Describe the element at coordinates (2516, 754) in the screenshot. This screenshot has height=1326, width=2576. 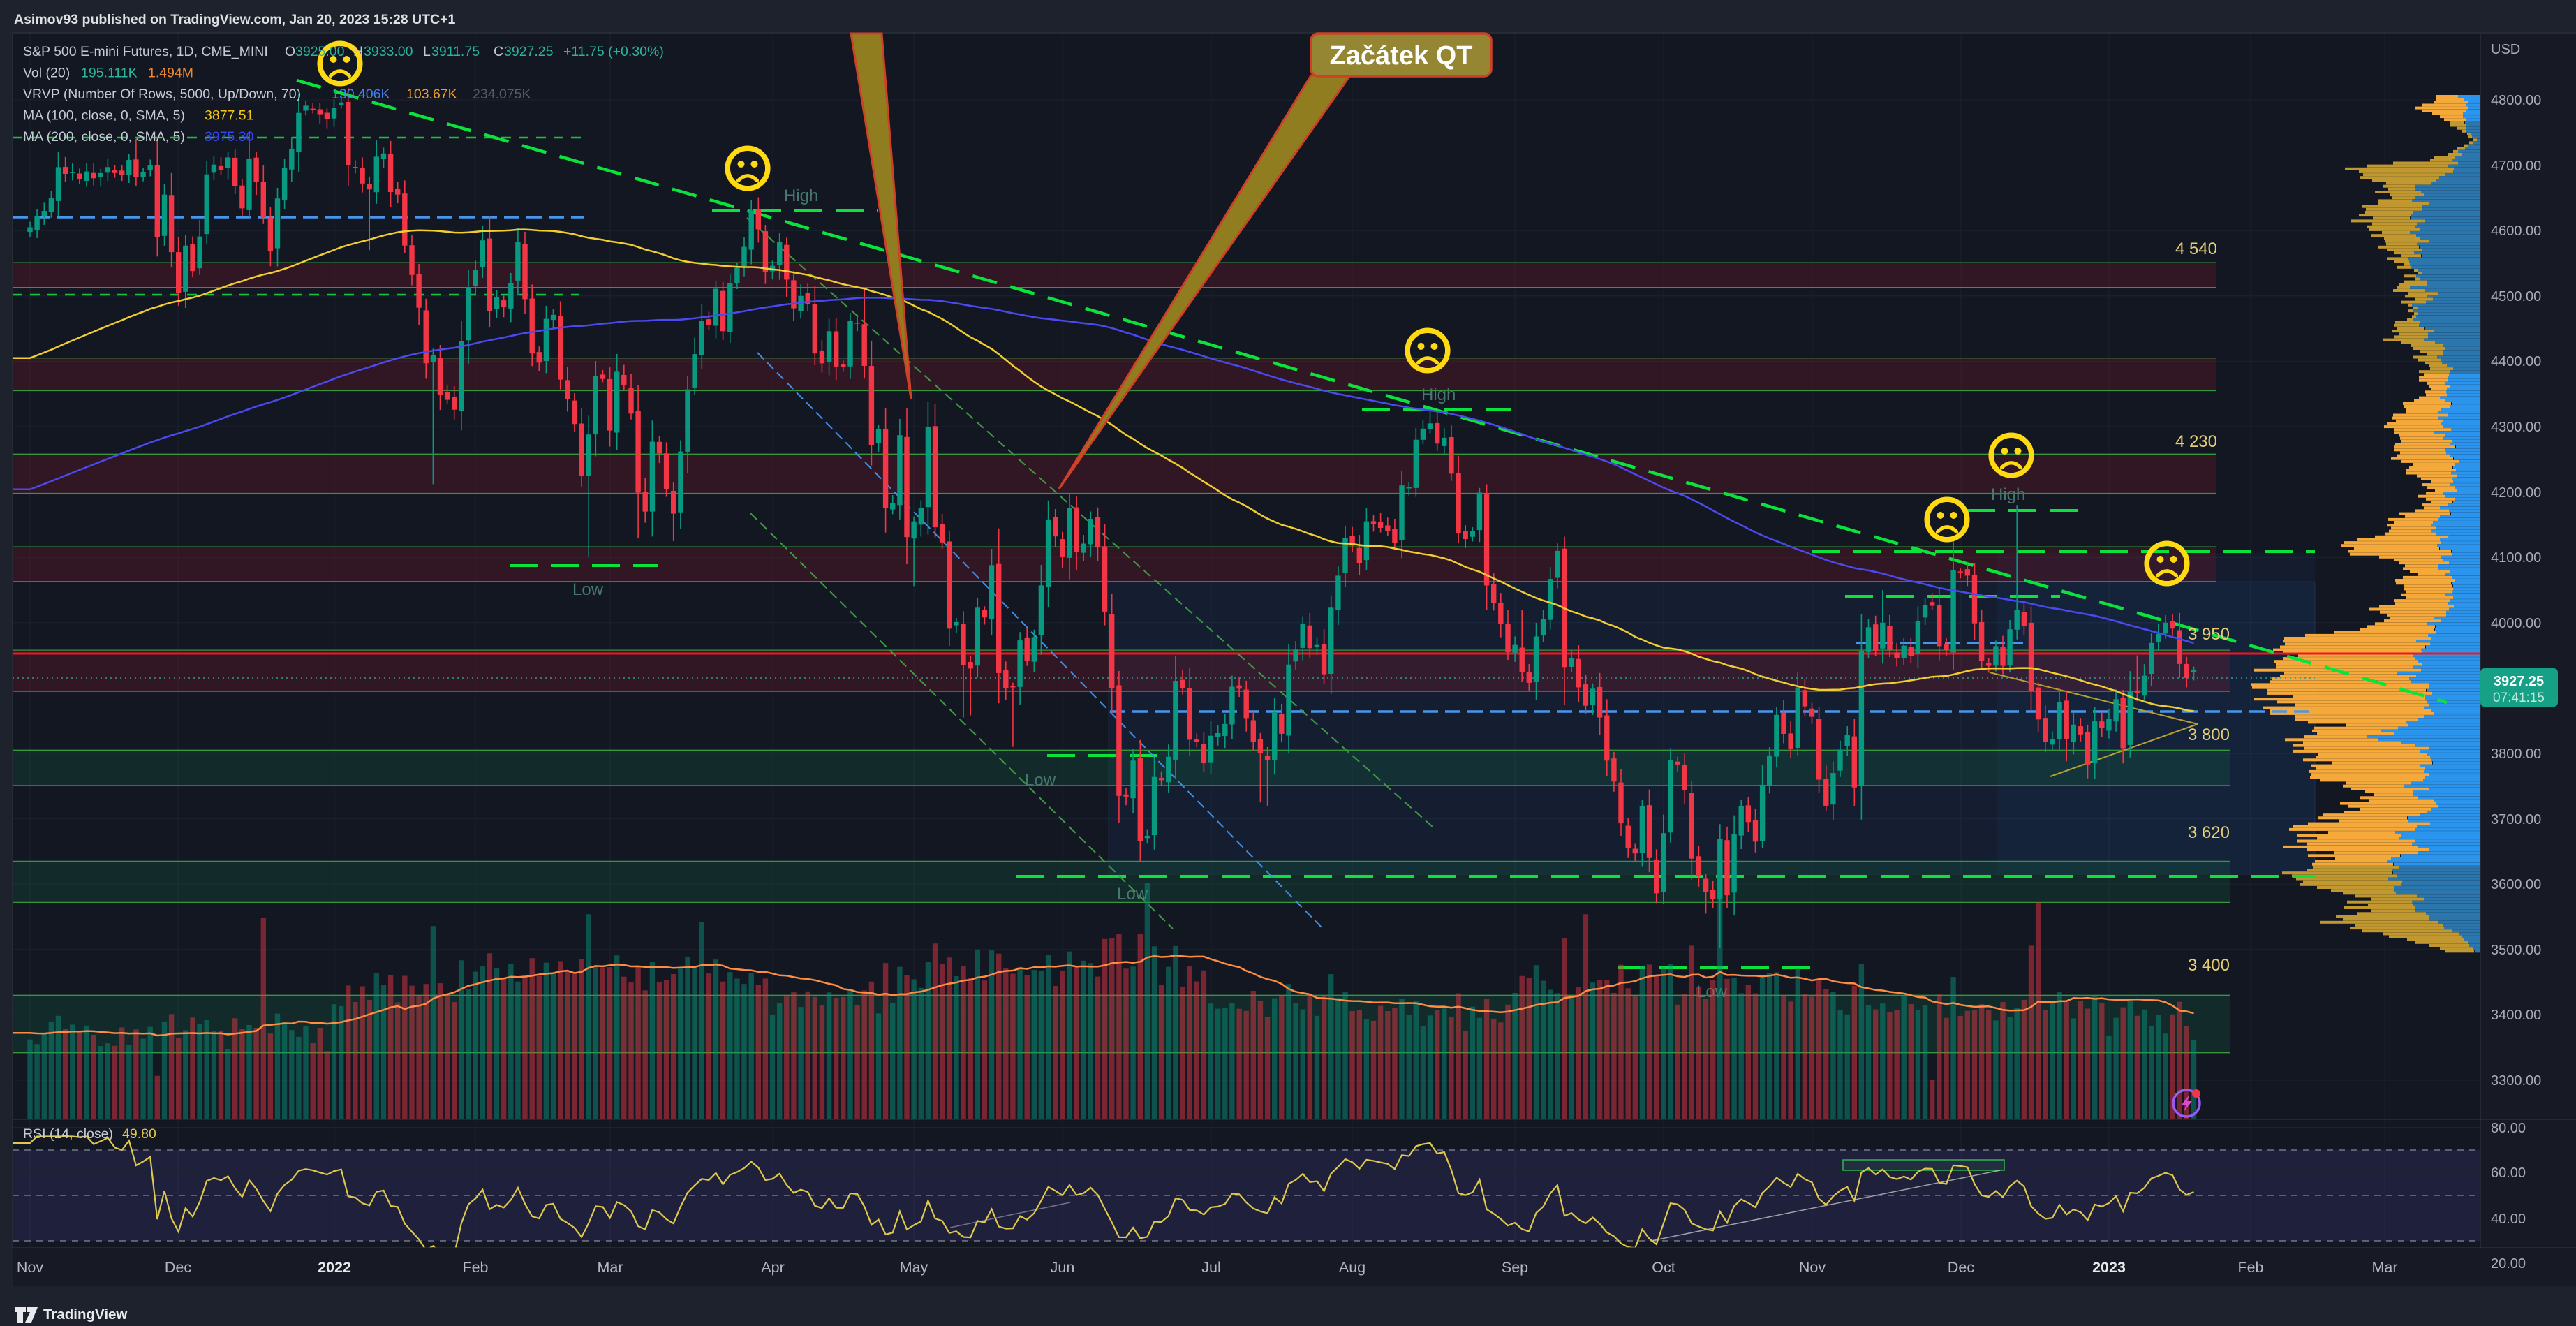
I see `svg-text: 3800.00` at that location.